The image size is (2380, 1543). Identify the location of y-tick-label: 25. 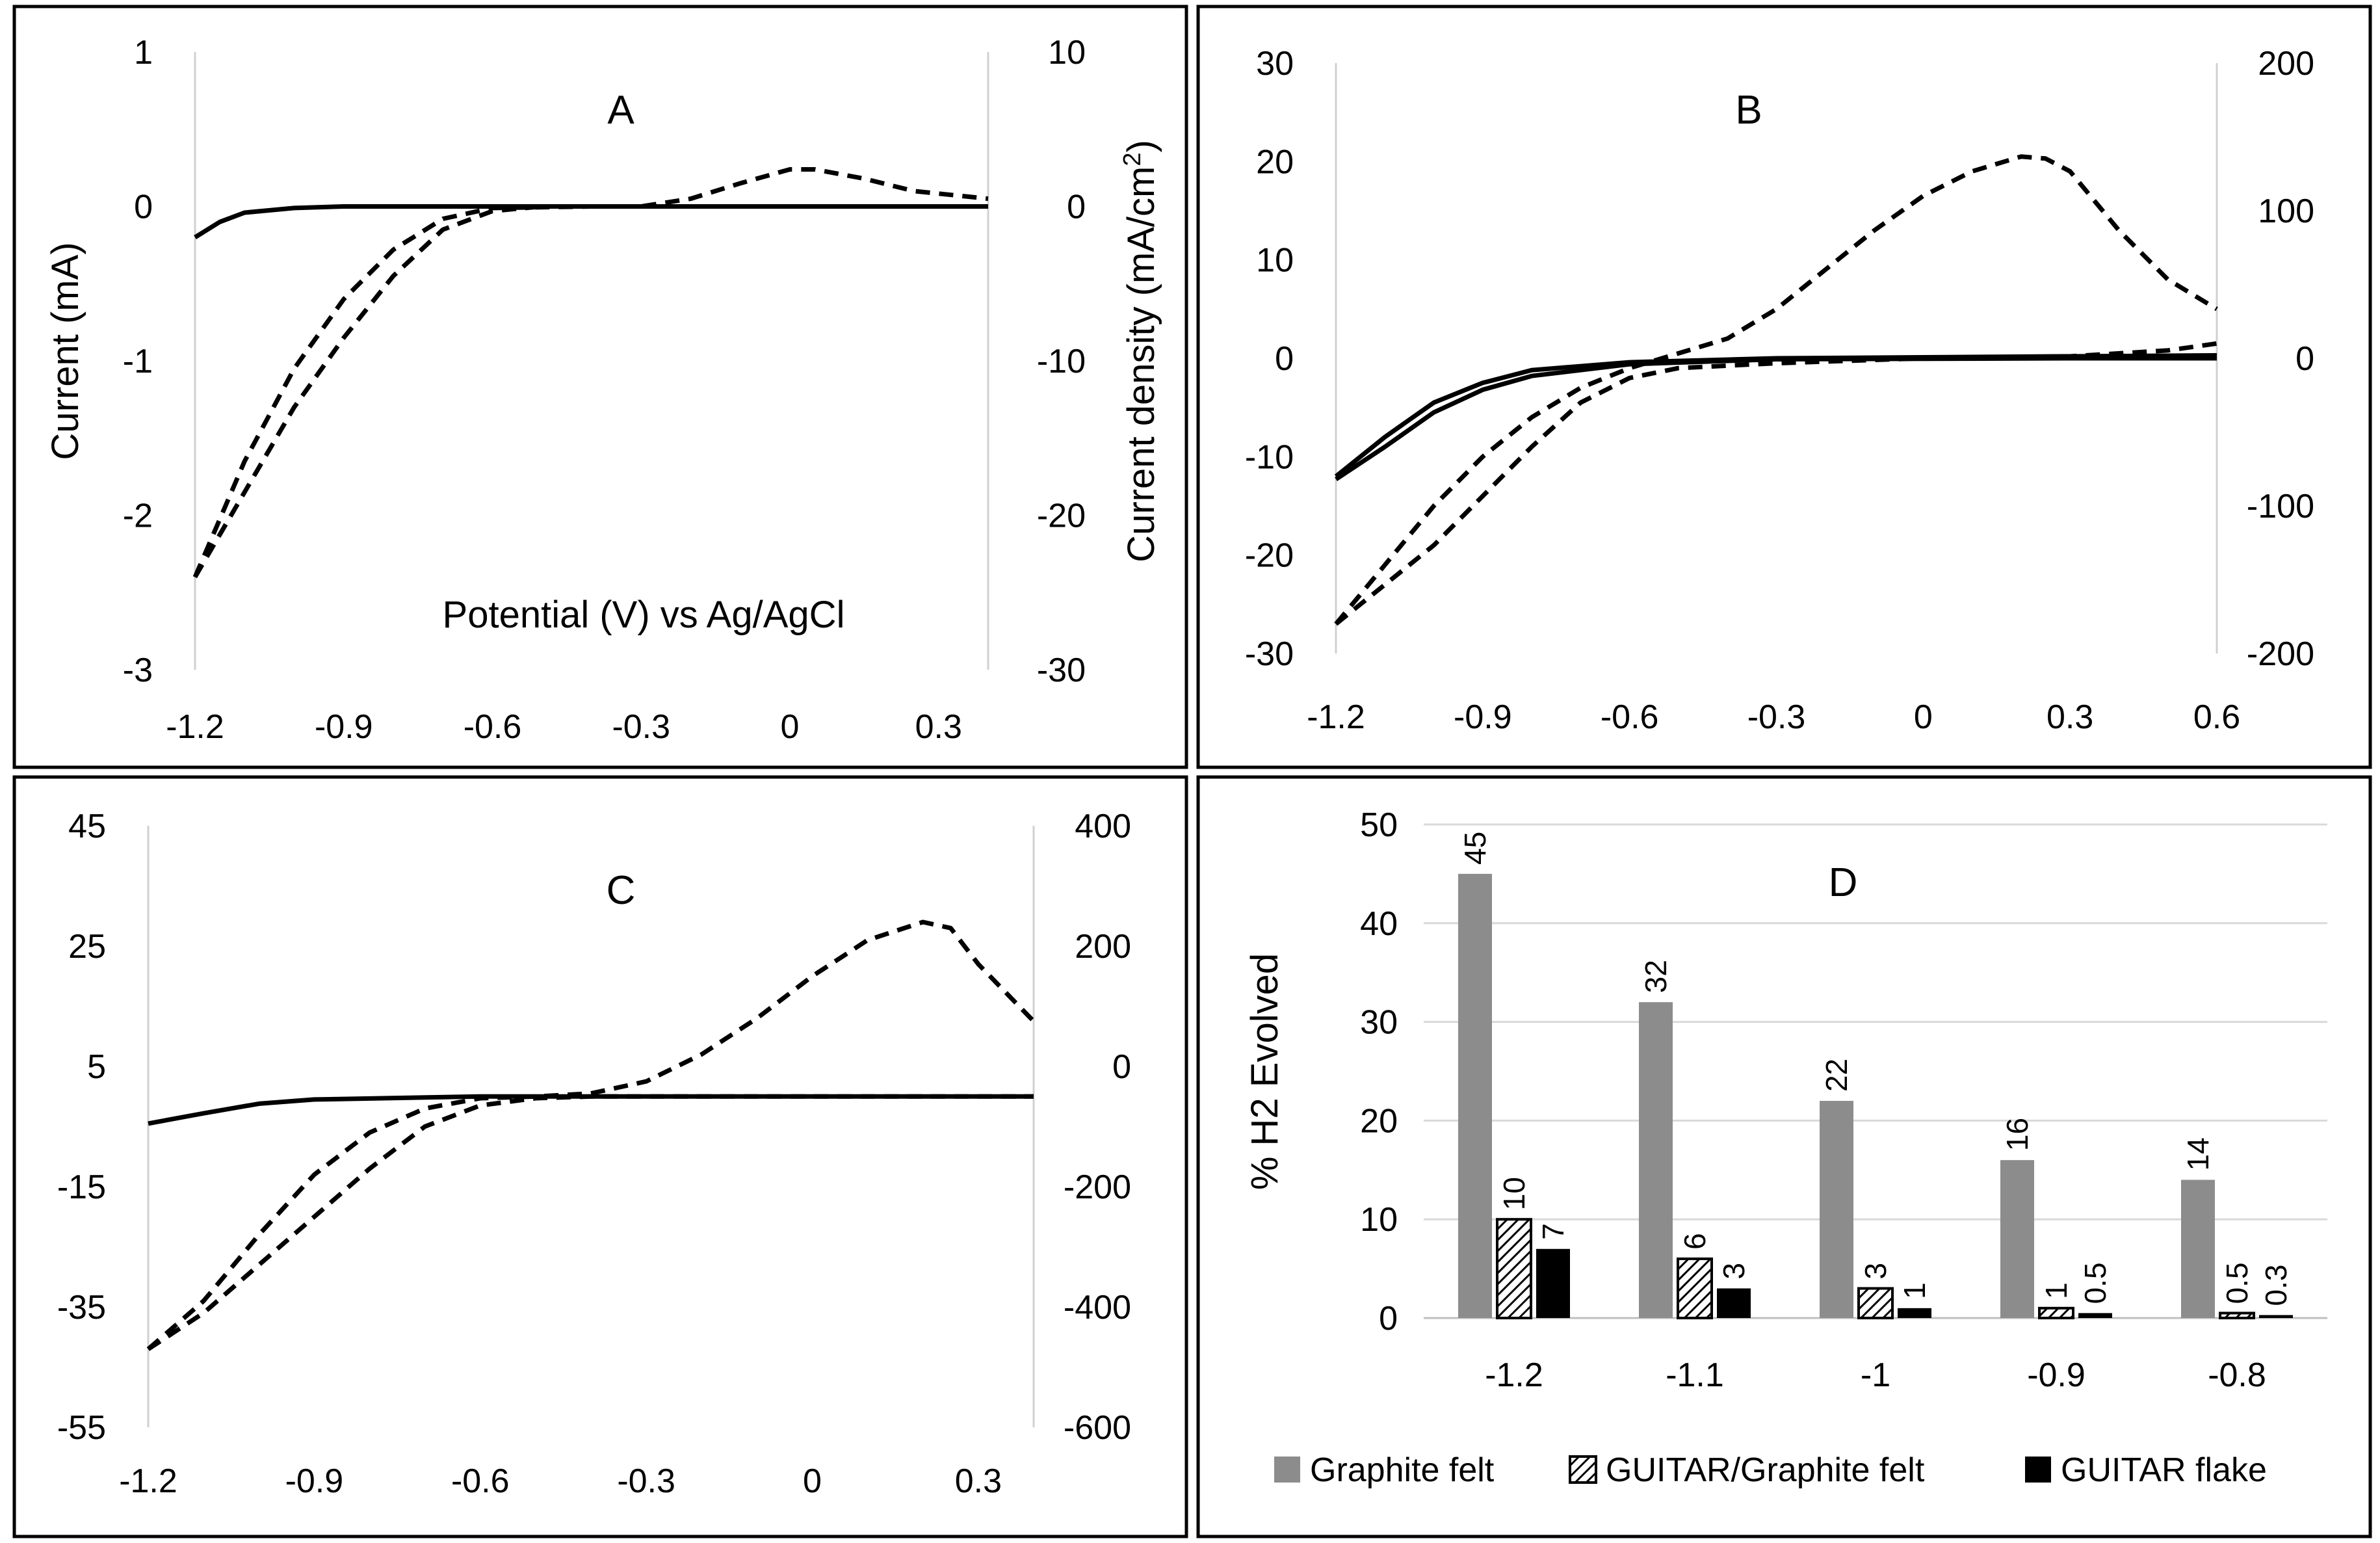
(87, 947).